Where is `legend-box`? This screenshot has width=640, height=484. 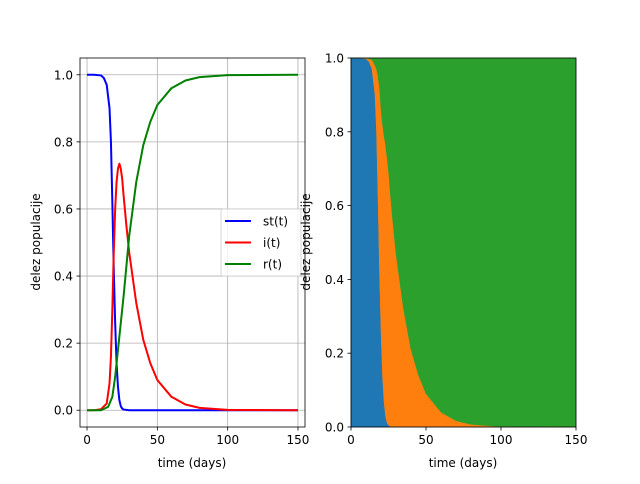 legend-box is located at coordinates (261, 242).